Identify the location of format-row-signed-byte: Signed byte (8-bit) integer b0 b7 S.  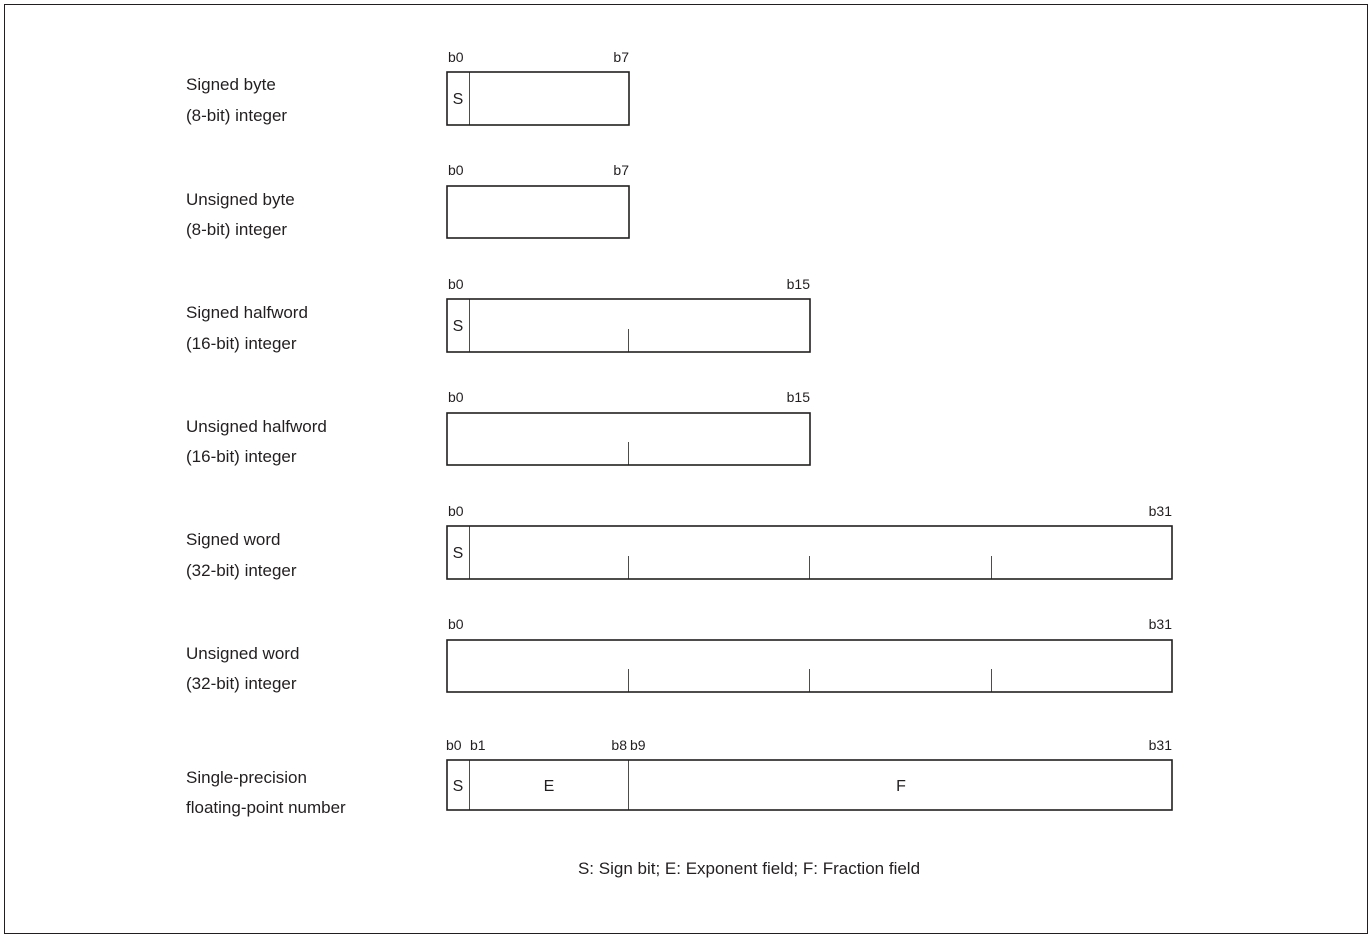
(408, 87).